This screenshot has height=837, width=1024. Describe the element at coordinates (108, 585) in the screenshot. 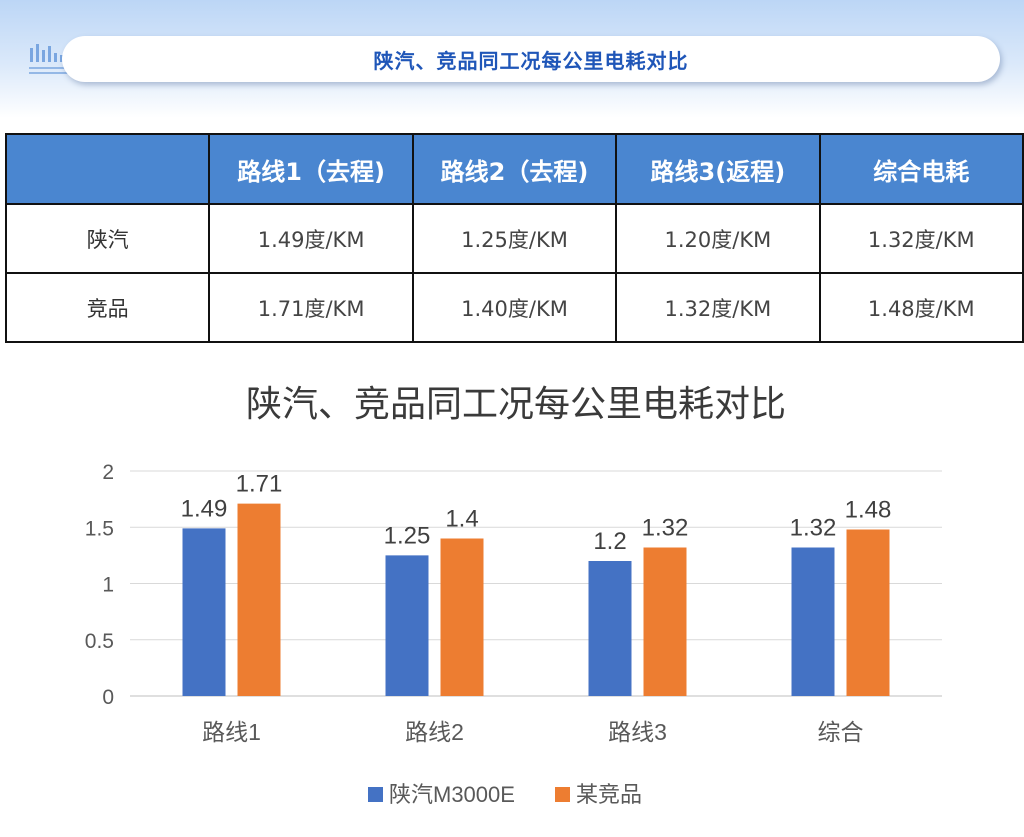

I see `y-tick-label: 1` at that location.